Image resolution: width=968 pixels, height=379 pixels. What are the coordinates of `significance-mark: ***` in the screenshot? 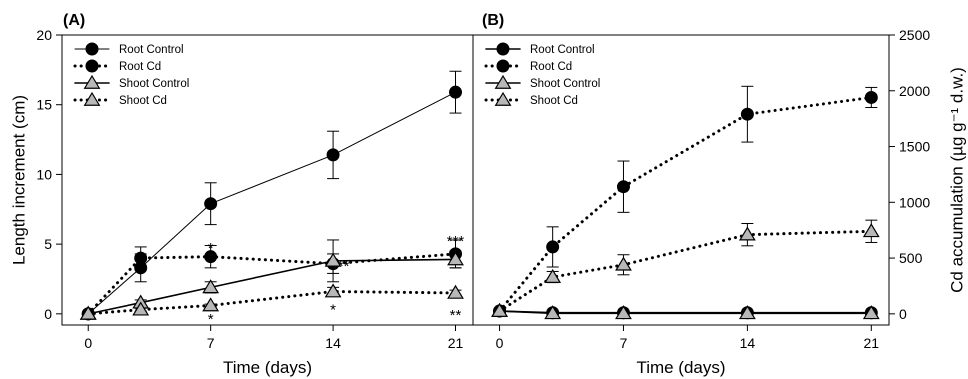 It's located at (456, 241).